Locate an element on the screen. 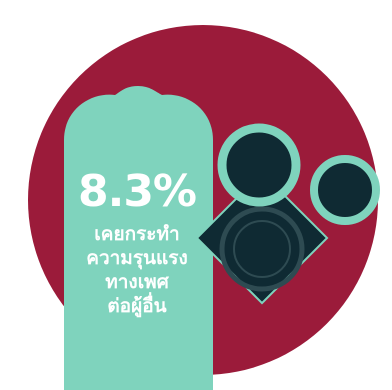  stat-value: 8.3% is located at coordinates (137, 191).